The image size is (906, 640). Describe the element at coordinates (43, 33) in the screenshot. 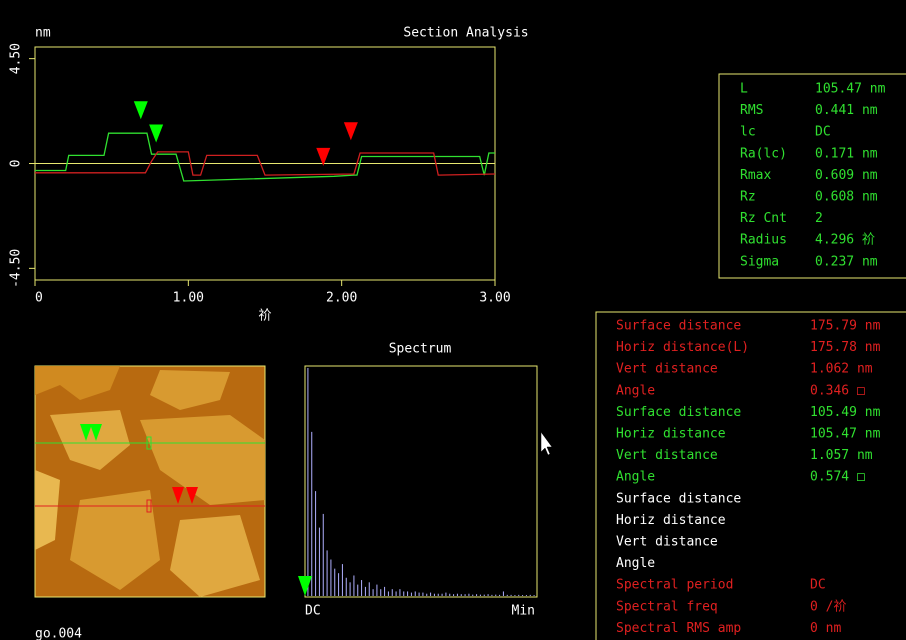

I see `y-unit: nm` at that location.